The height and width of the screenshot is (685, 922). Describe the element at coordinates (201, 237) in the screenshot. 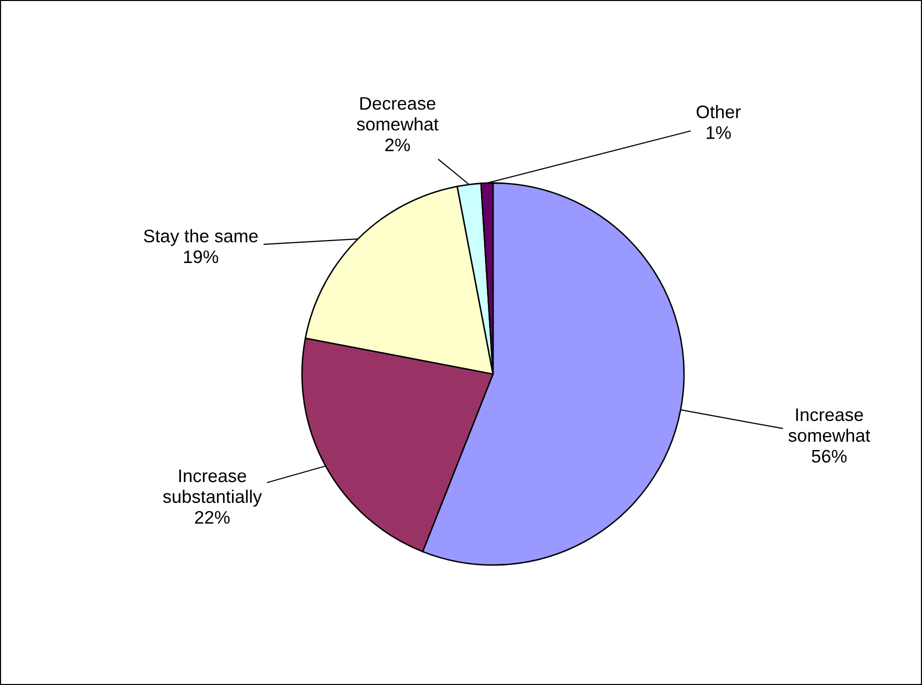

I see `slice-label: Stay the same` at that location.